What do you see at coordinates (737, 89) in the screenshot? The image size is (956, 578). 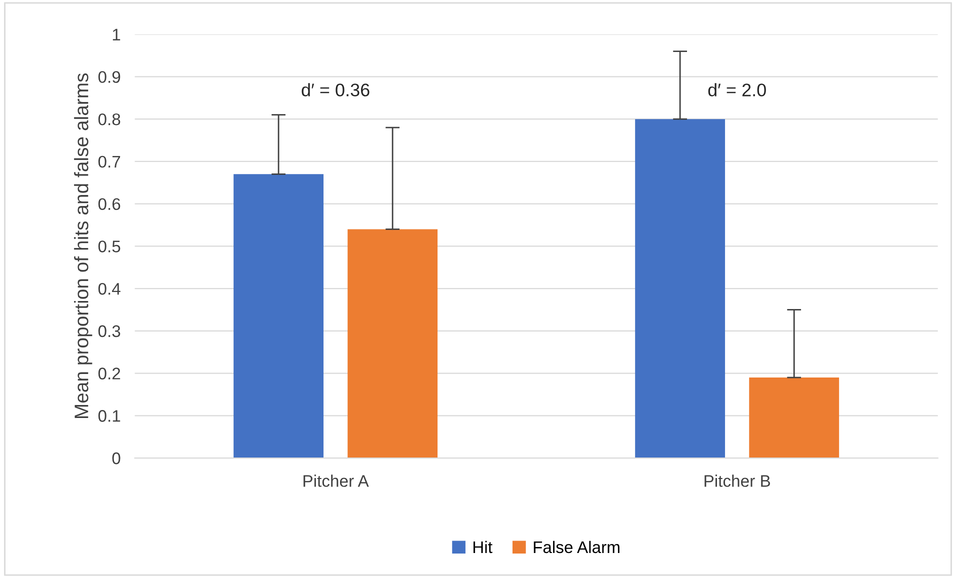 I see `annotation: d′ = 2.0` at bounding box center [737, 89].